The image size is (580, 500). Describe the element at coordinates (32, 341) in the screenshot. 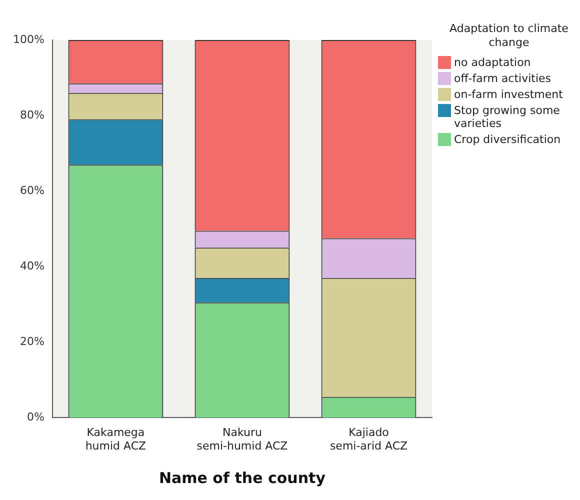

I see `y-tick-label: 20%` at that location.